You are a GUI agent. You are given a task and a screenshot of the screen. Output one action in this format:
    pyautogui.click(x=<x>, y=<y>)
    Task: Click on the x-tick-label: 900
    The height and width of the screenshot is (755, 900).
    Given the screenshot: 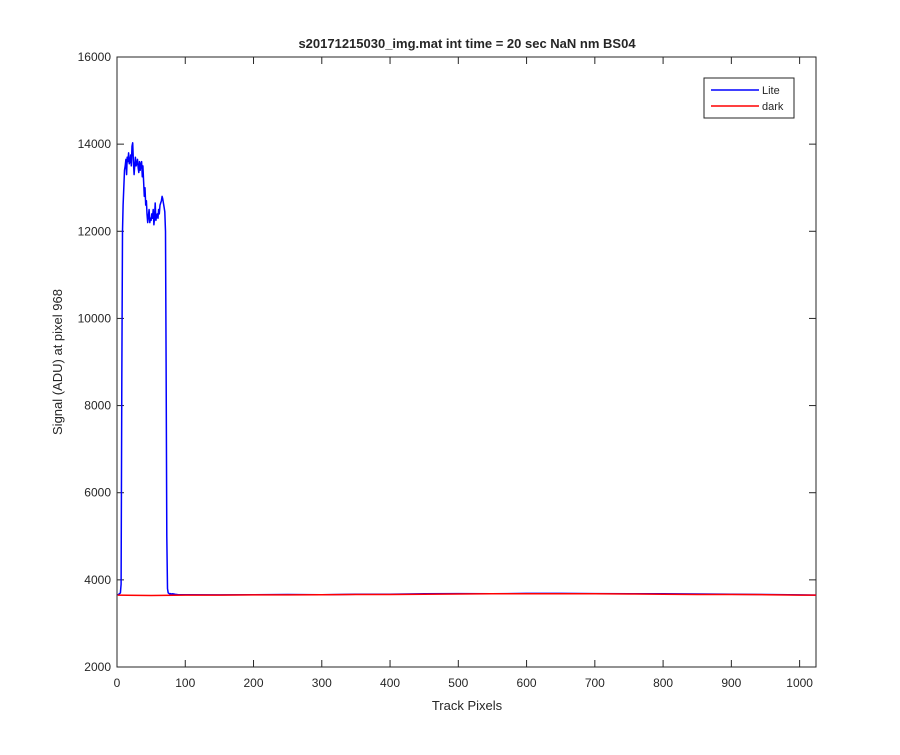 What is the action you would take?
    pyautogui.click(x=731, y=683)
    